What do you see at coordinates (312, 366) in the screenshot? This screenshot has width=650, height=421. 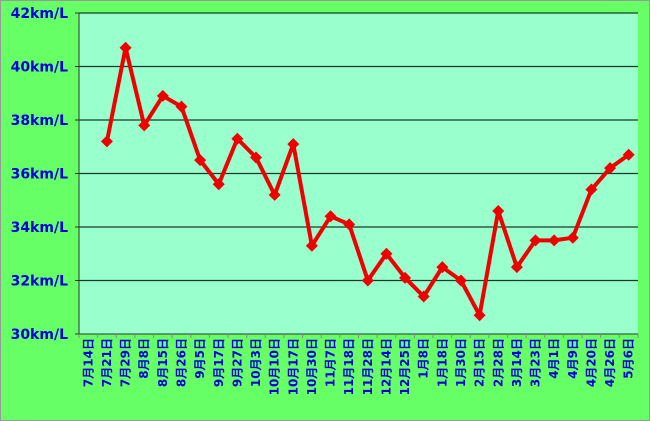 I see `x-tick-label: 10月30日` at bounding box center [312, 366].